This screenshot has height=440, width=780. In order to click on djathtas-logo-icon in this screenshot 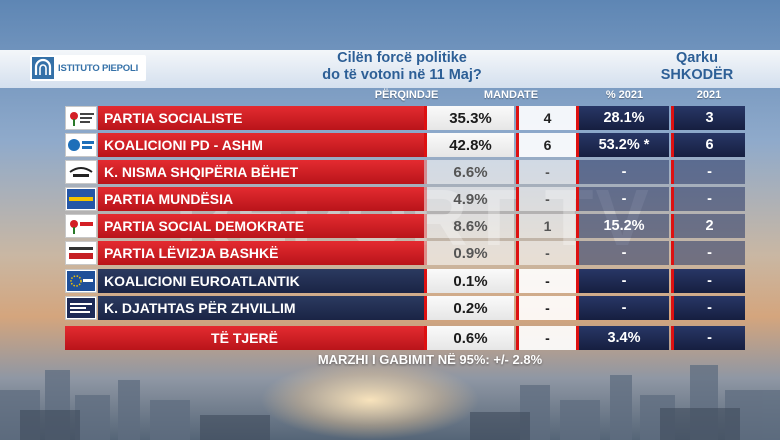, I will do `click(81, 308)`.